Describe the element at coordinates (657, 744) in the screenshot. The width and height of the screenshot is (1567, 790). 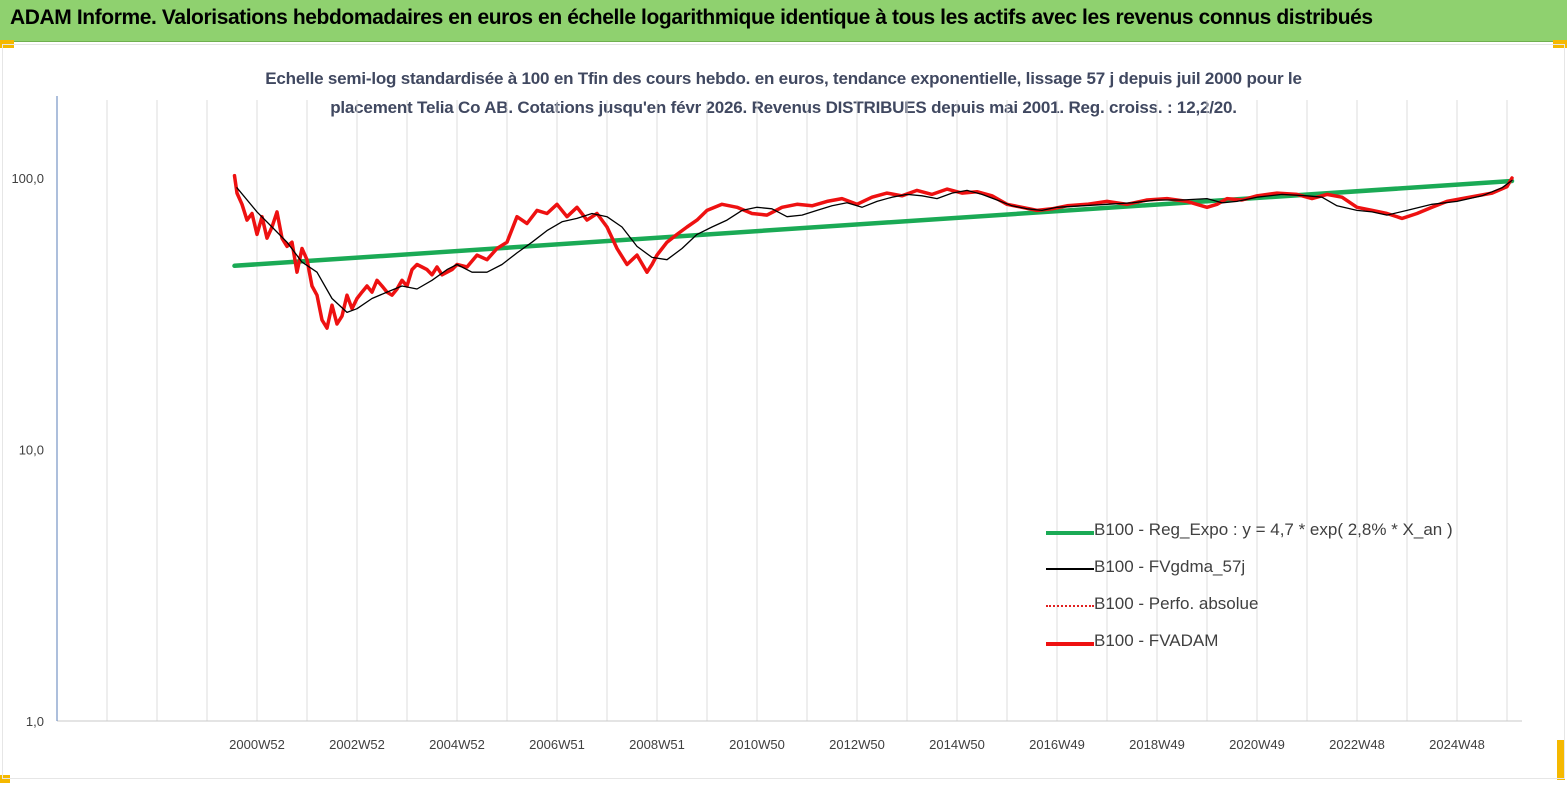
I see `x-tick-label: 2008W51` at that location.